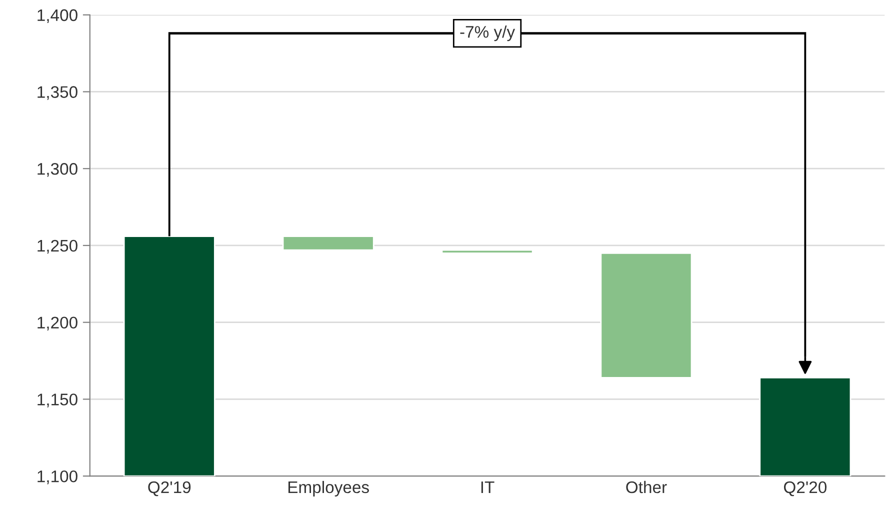 This screenshot has width=890, height=513. What do you see at coordinates (58, 170) in the screenshot?
I see `y-tick-label: 1,300` at bounding box center [58, 170].